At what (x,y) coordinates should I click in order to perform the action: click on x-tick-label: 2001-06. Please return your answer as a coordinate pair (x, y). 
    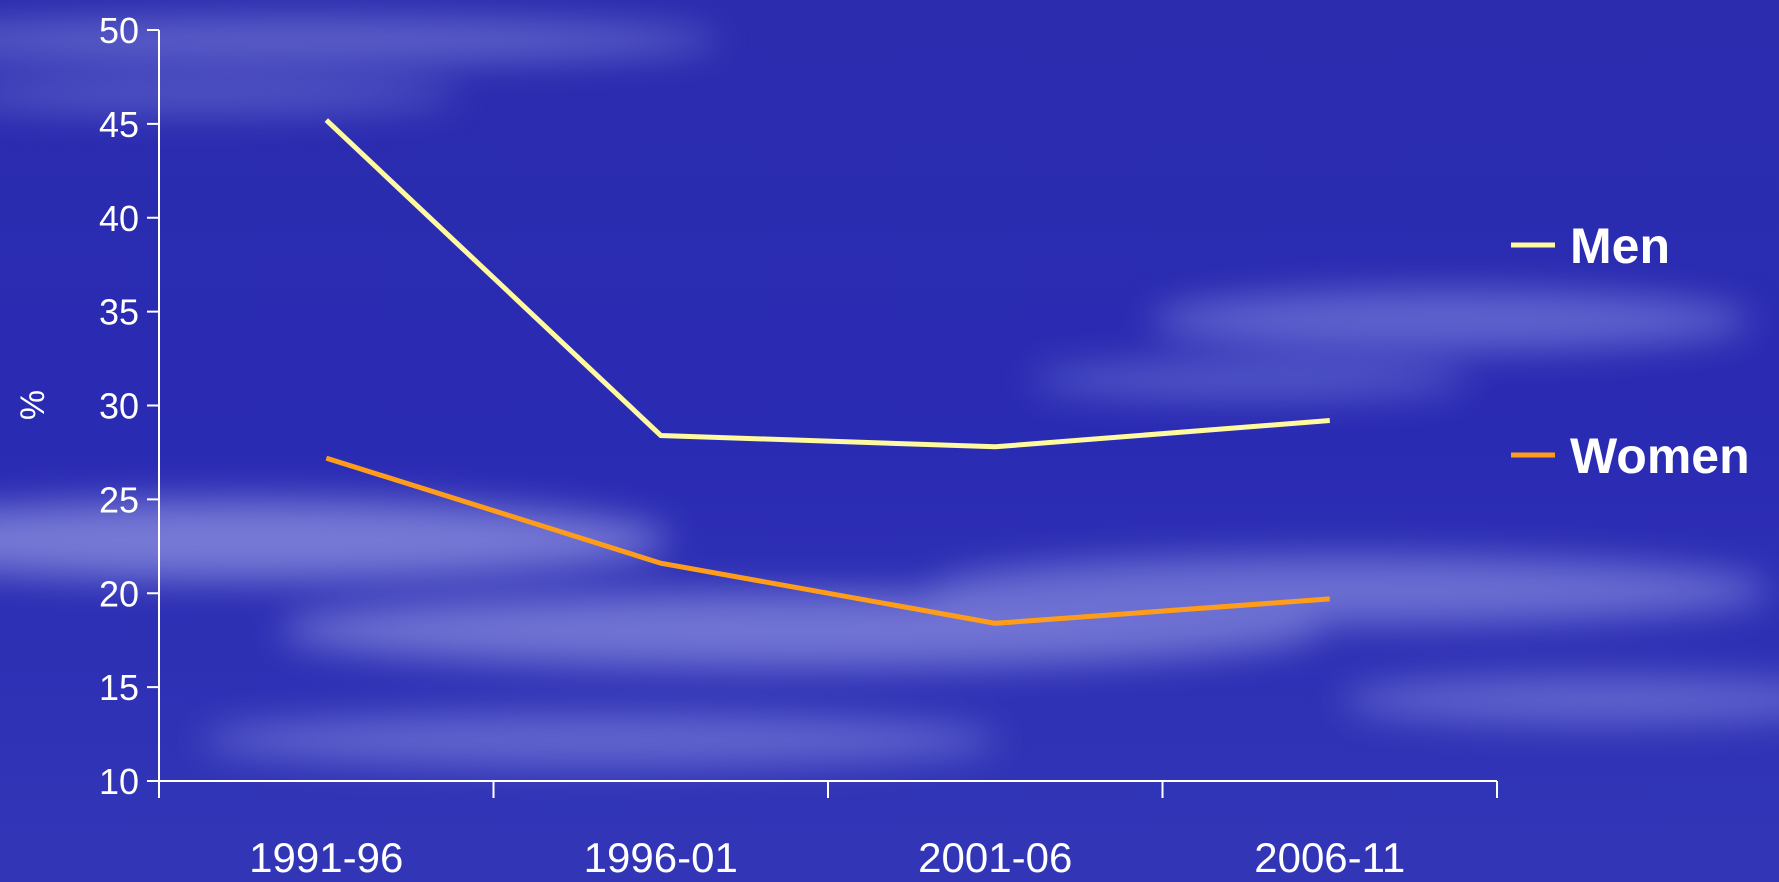
    Looking at the image, I should click on (995, 857).